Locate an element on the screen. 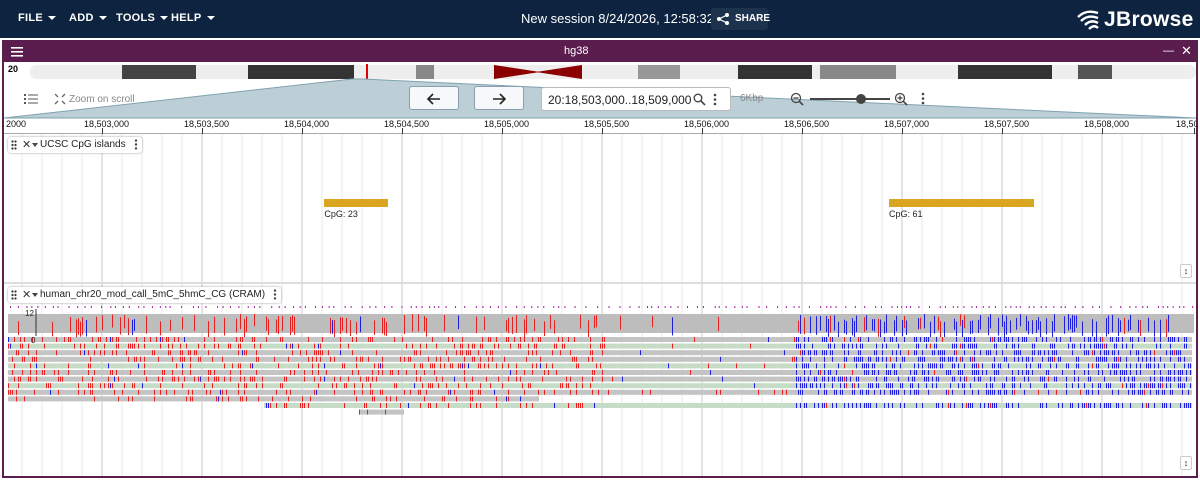 Image resolution: width=1200 pixels, height=480 pixels. help-menu: HELP is located at coordinates (193, 18).